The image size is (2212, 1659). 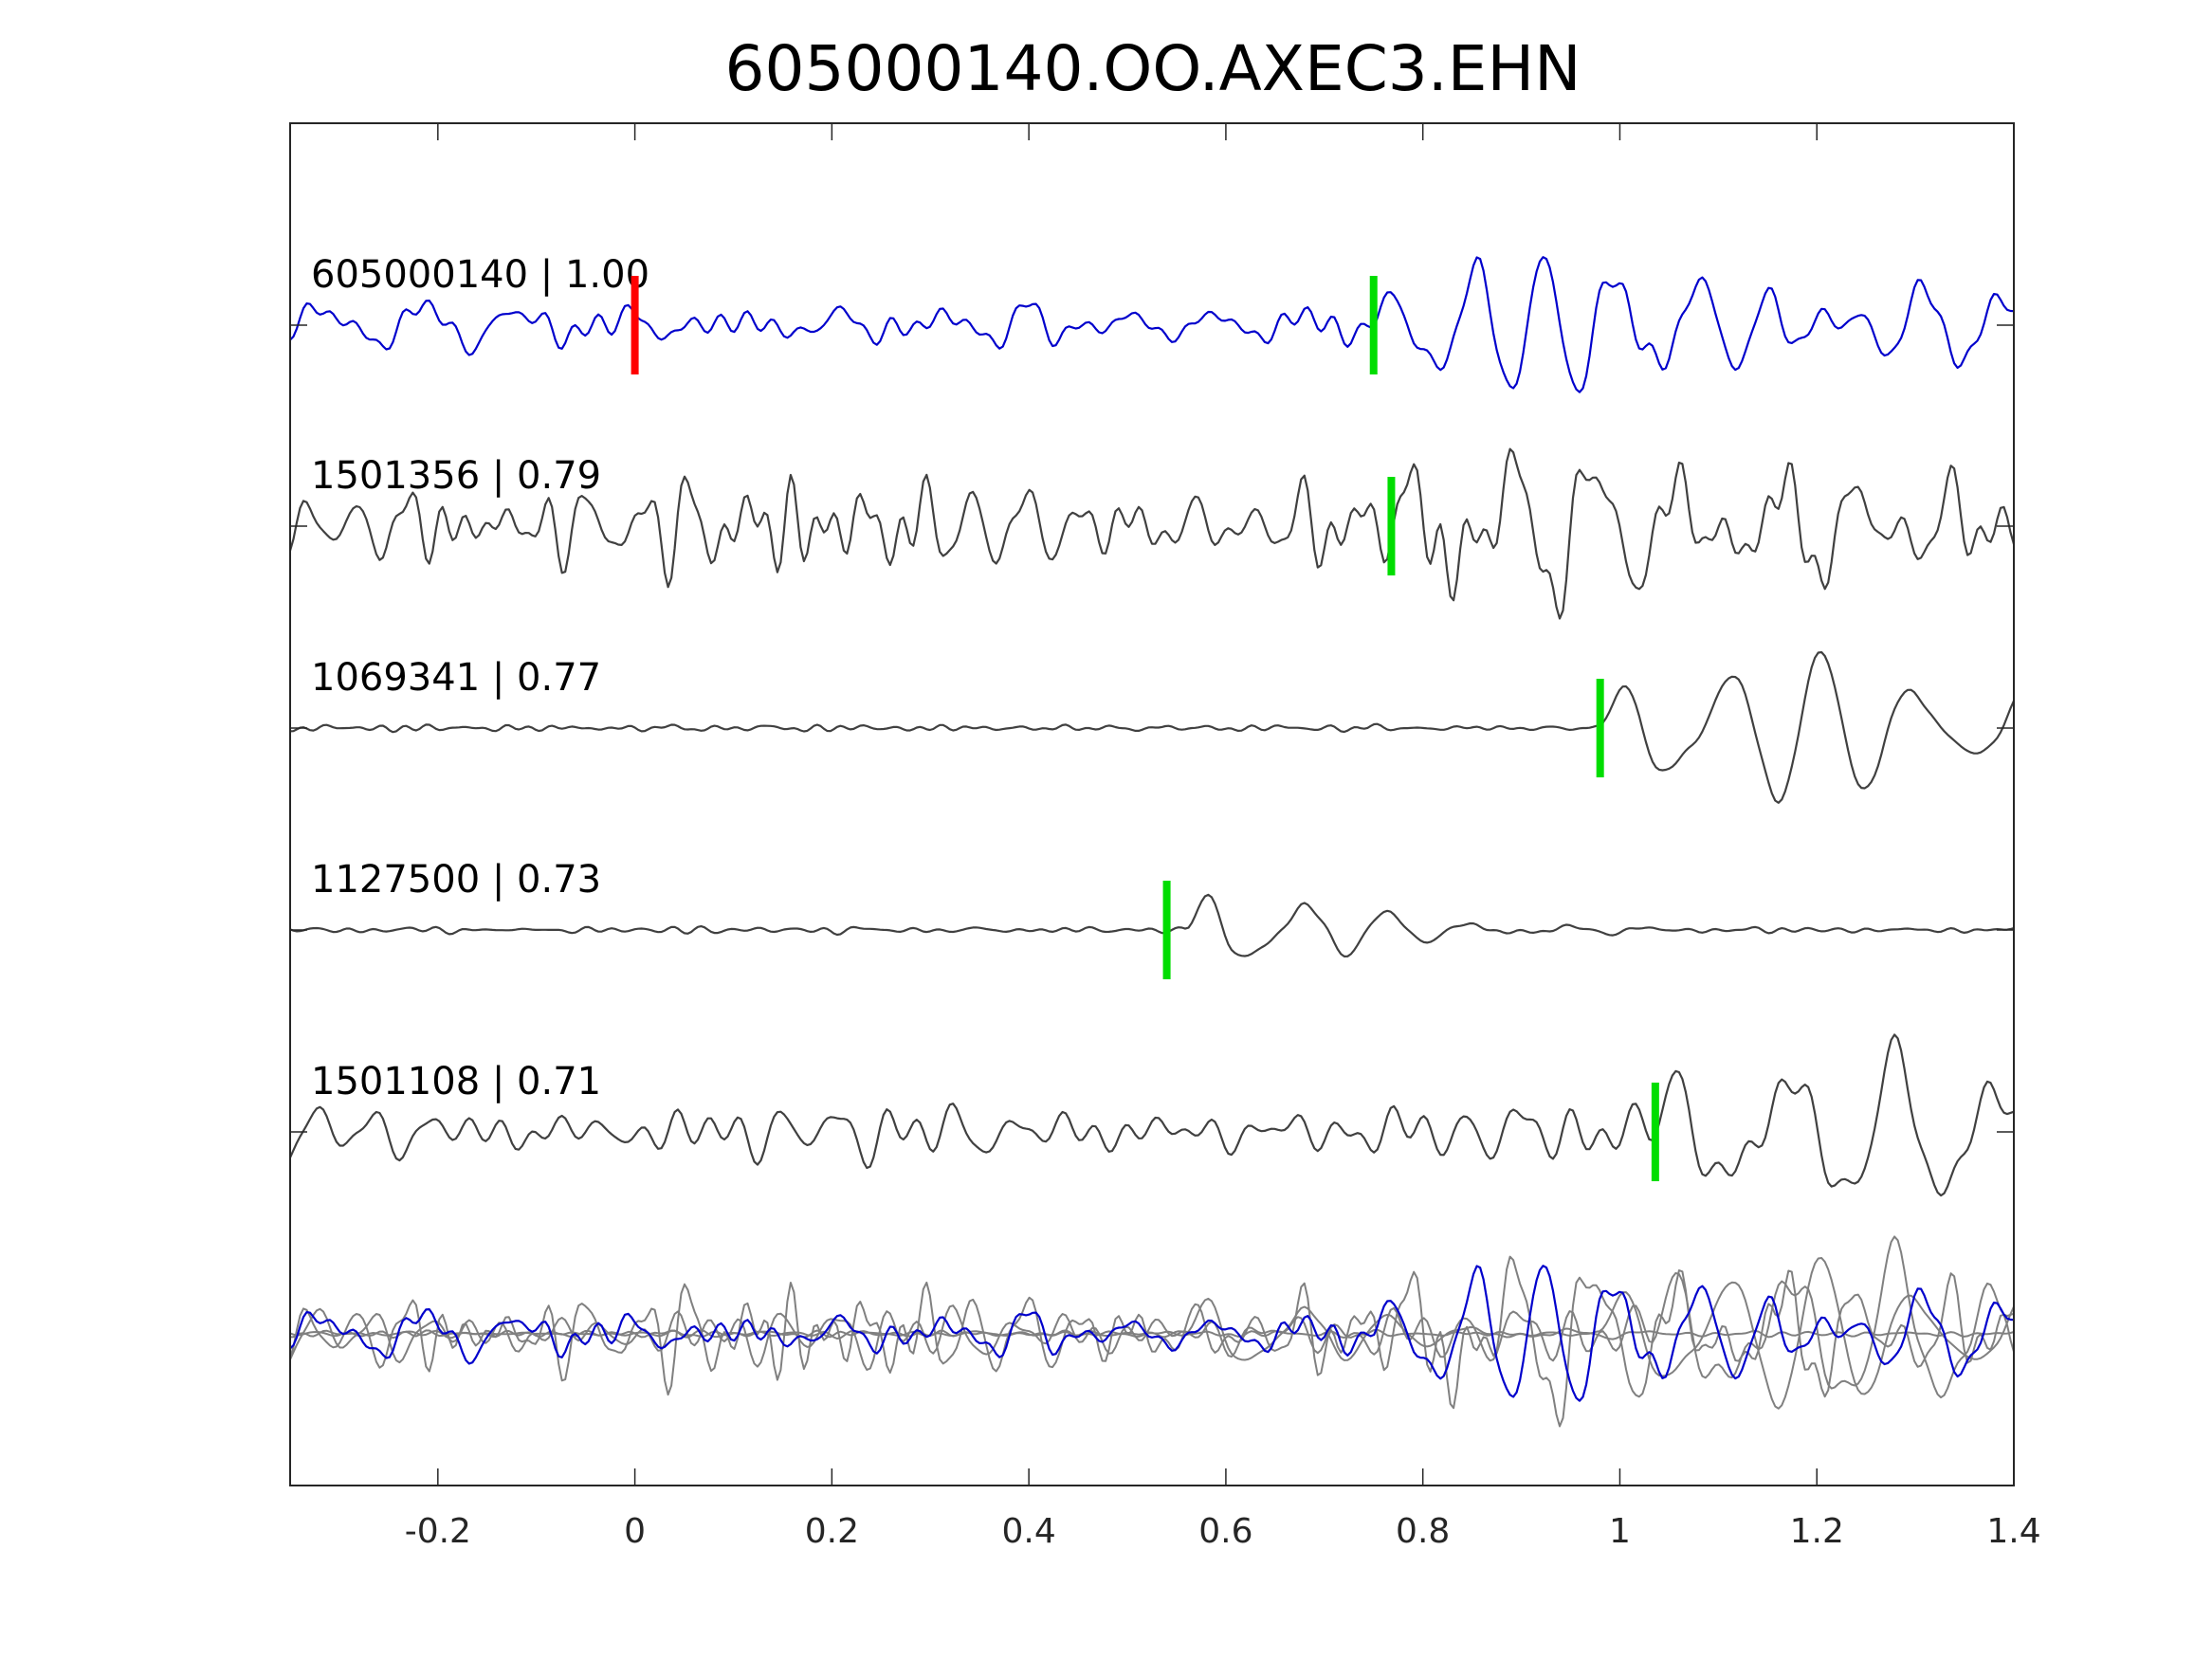 I want to click on xtick-label-3: 0.4, so click(x=1029, y=1531).